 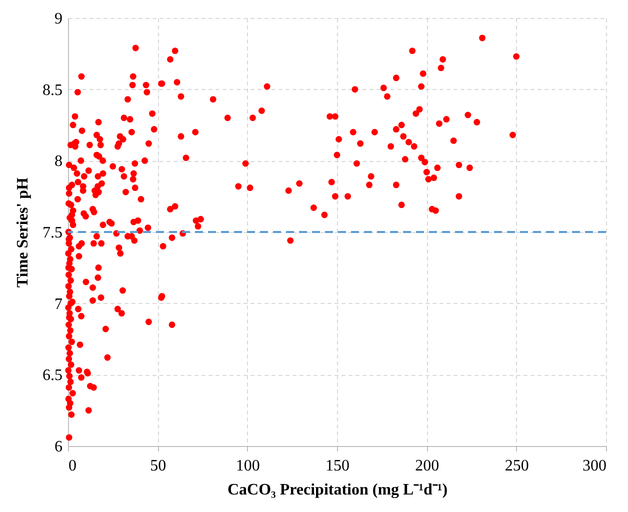 I want to click on x-tick-label: 50, so click(x=158, y=466).